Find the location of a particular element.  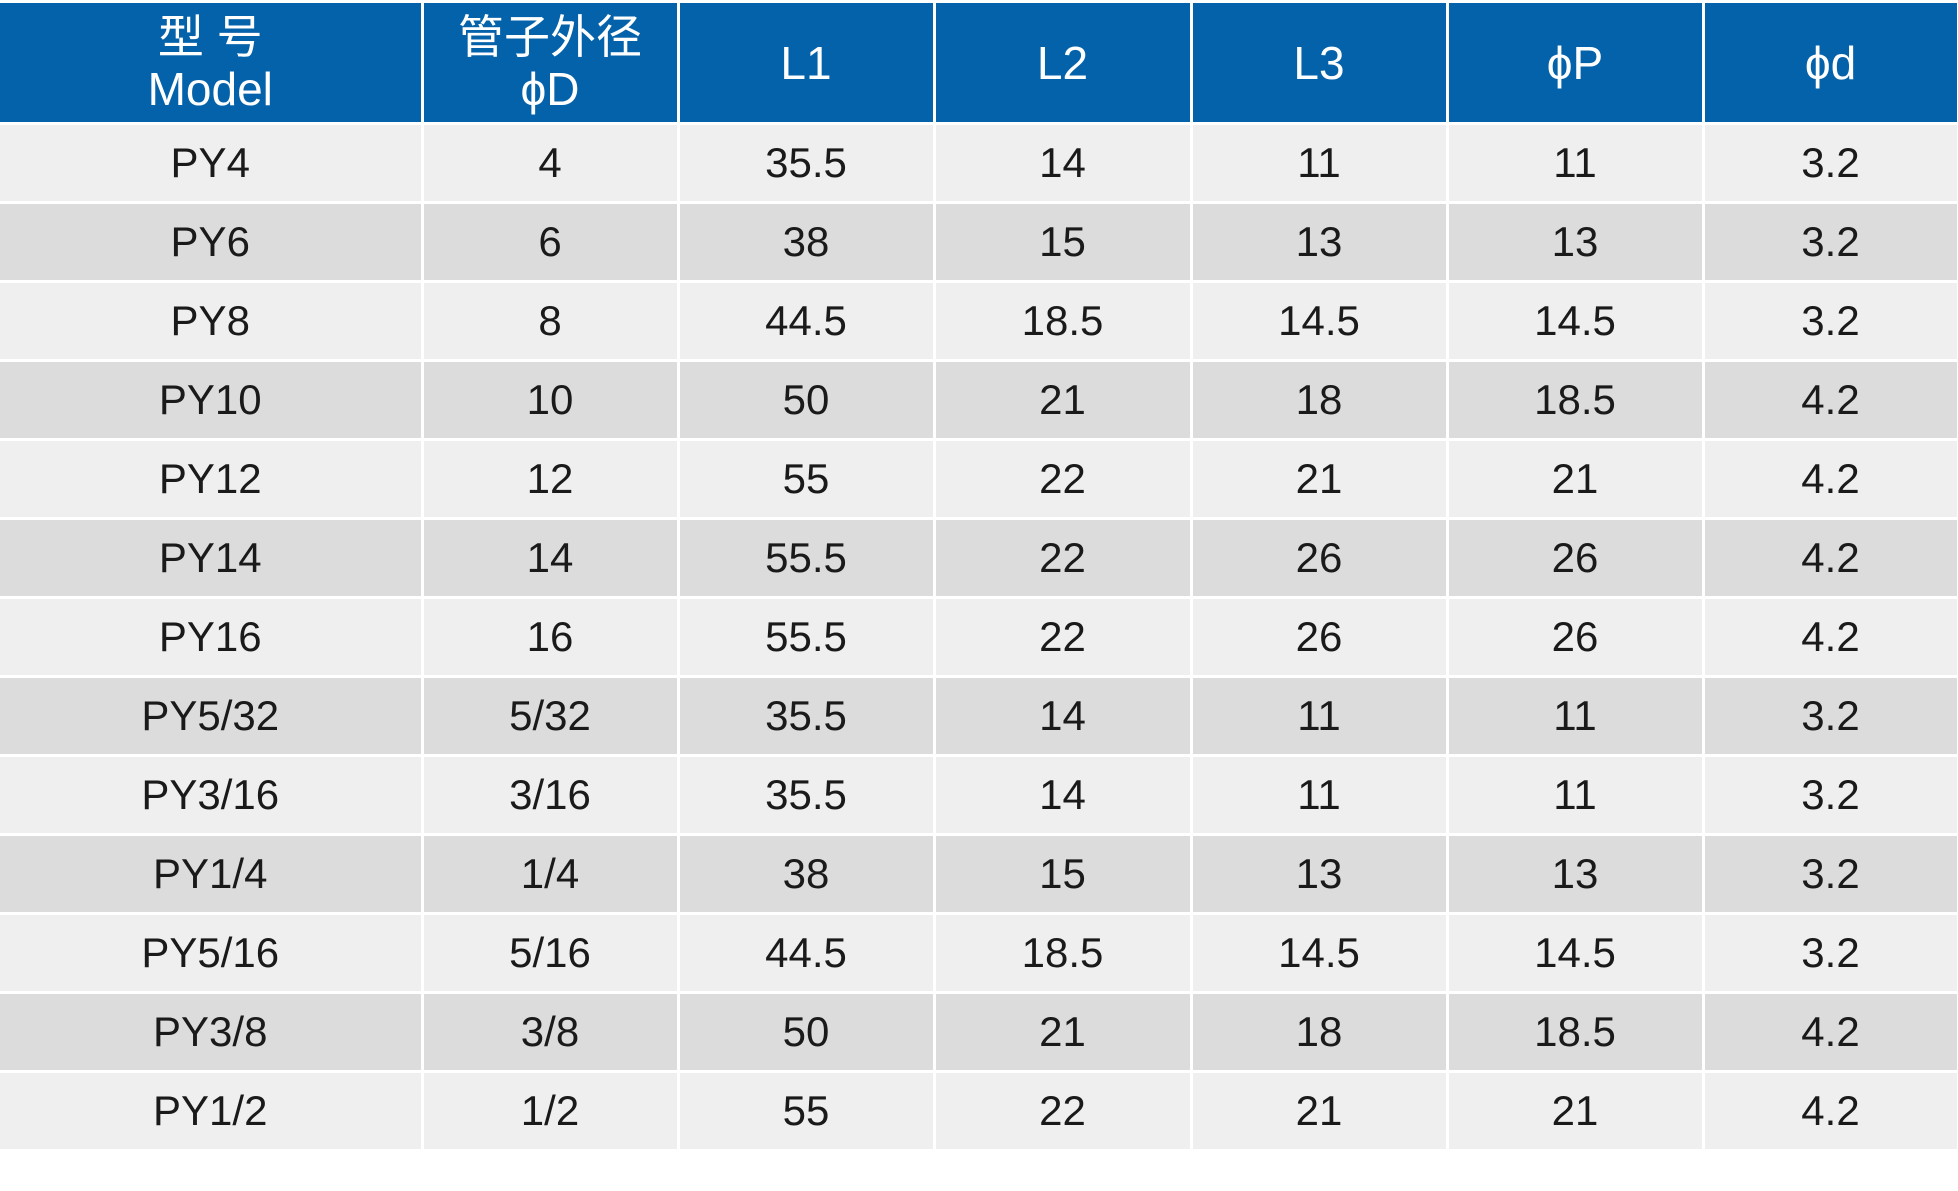

table-row: PY5/16 5/16 44.5 18.5 14.5 14.5 3.2 is located at coordinates (979, 953).